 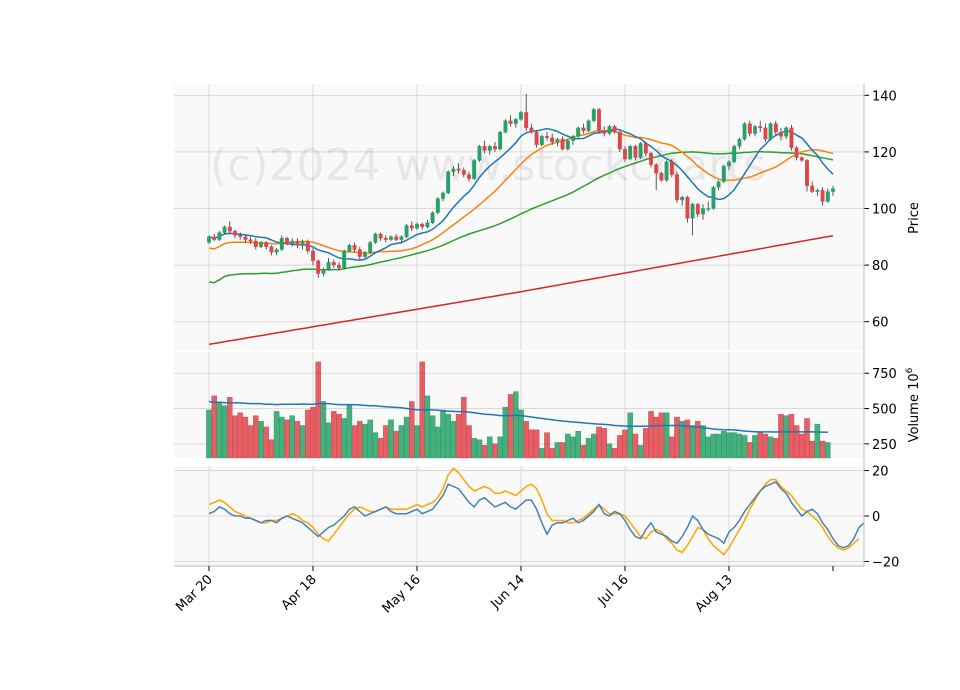 I want to click on ma-200-line, so click(x=521, y=290).